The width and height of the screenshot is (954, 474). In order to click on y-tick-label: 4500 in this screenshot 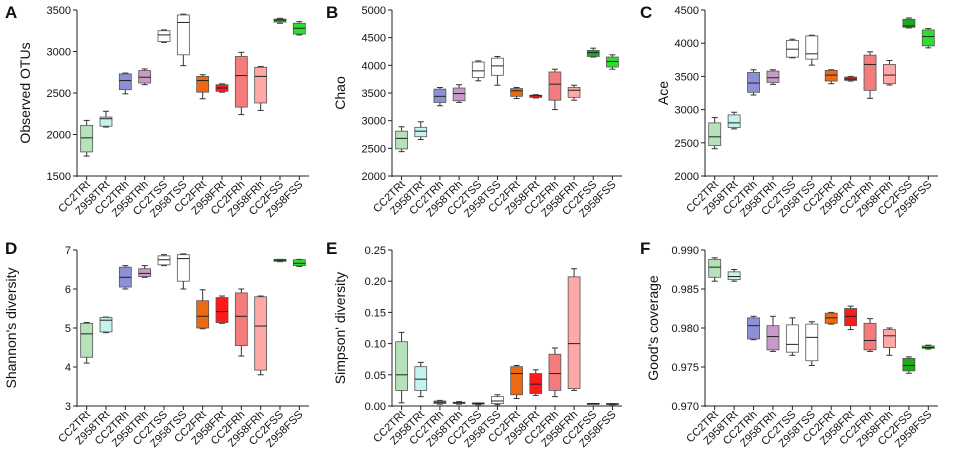, I will do `click(374, 39)`.